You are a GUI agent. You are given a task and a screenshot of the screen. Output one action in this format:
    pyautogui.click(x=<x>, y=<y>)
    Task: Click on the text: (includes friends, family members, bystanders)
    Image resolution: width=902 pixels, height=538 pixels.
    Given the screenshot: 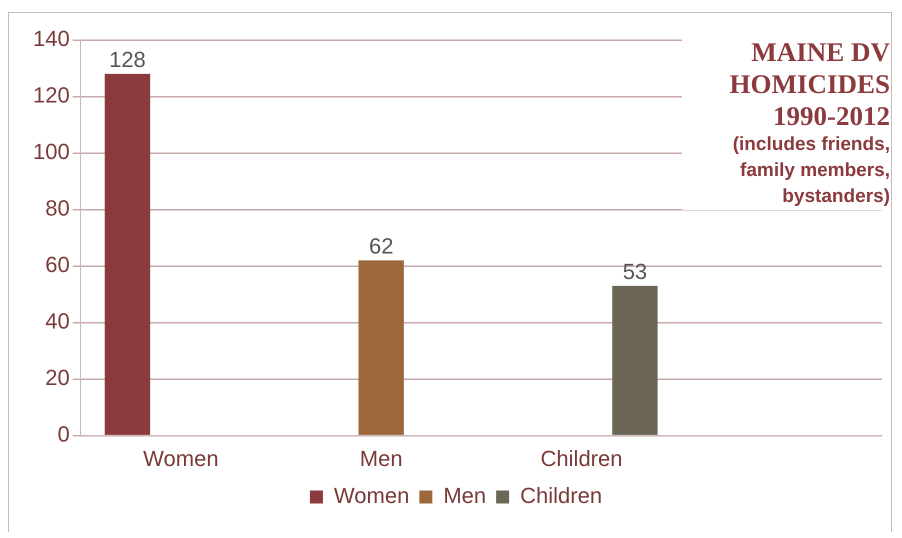 What is the action you would take?
    pyautogui.click(x=811, y=171)
    